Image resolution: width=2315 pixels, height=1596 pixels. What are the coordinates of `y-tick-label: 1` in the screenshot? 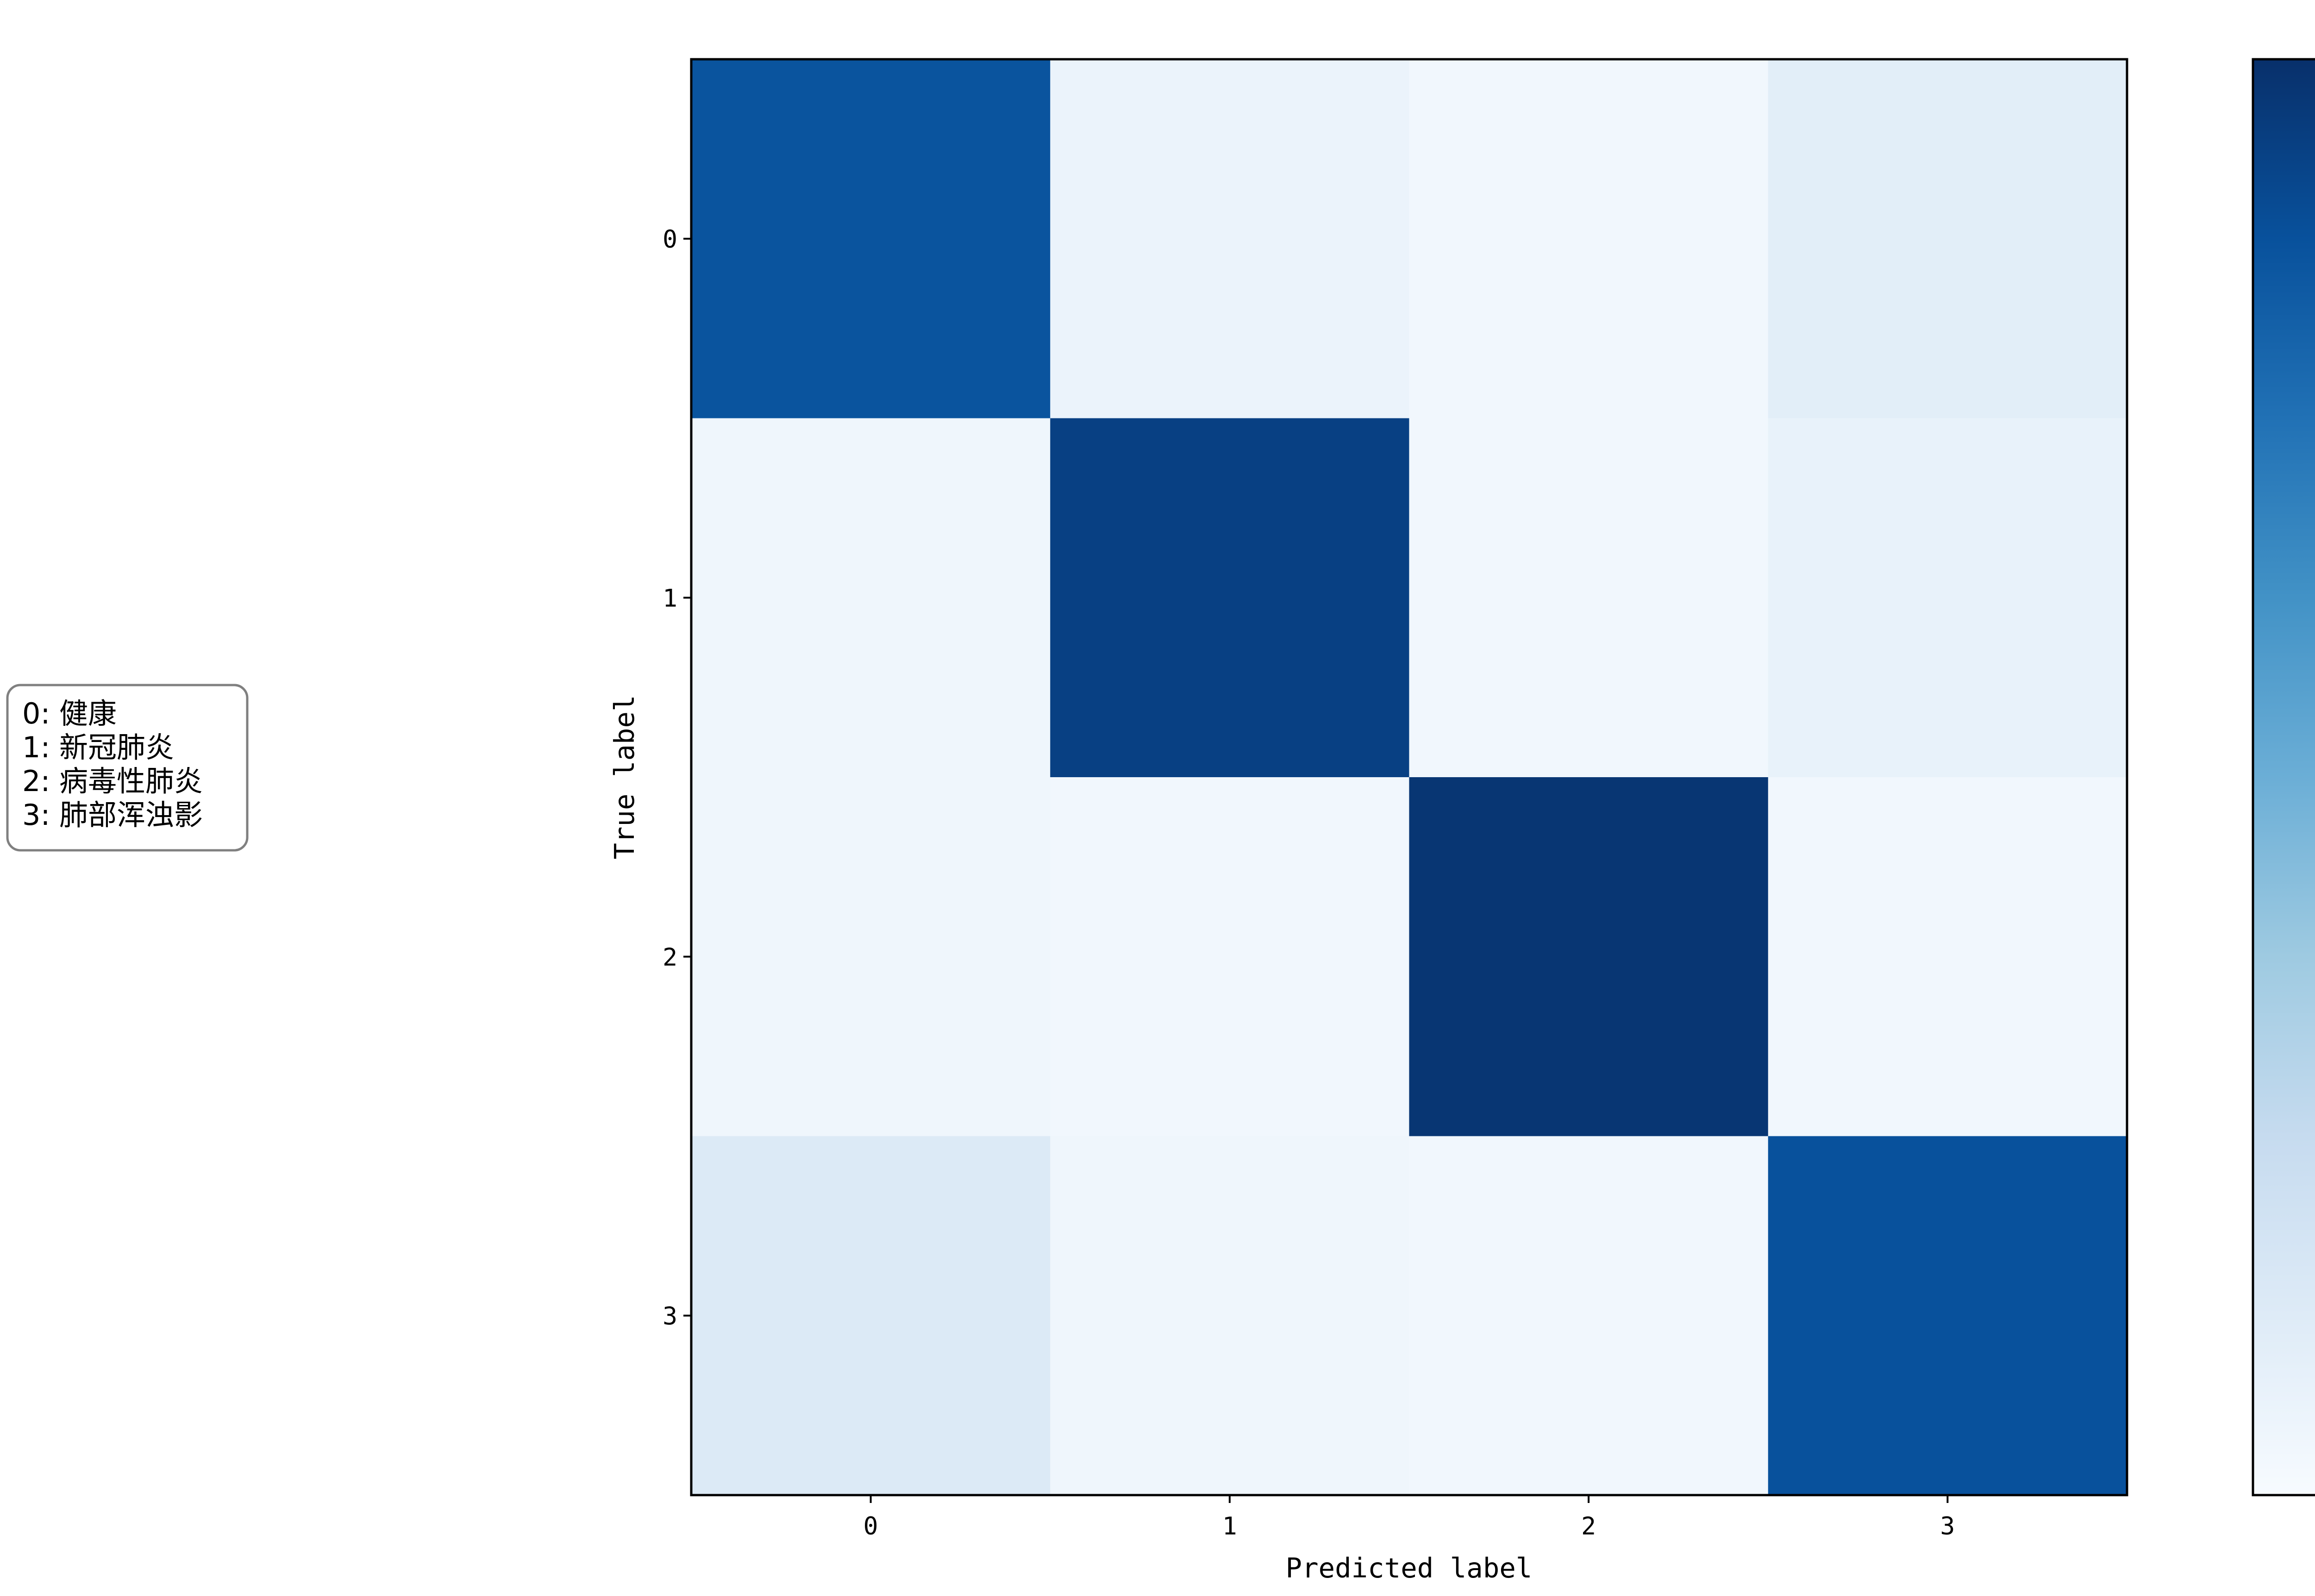 It's located at (670, 598).